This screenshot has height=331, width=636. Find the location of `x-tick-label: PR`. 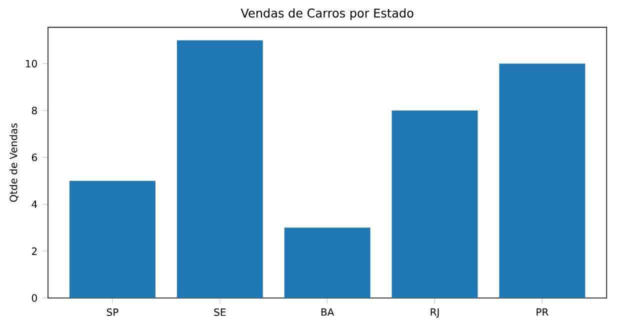

x-tick-label: PR is located at coordinates (542, 312).